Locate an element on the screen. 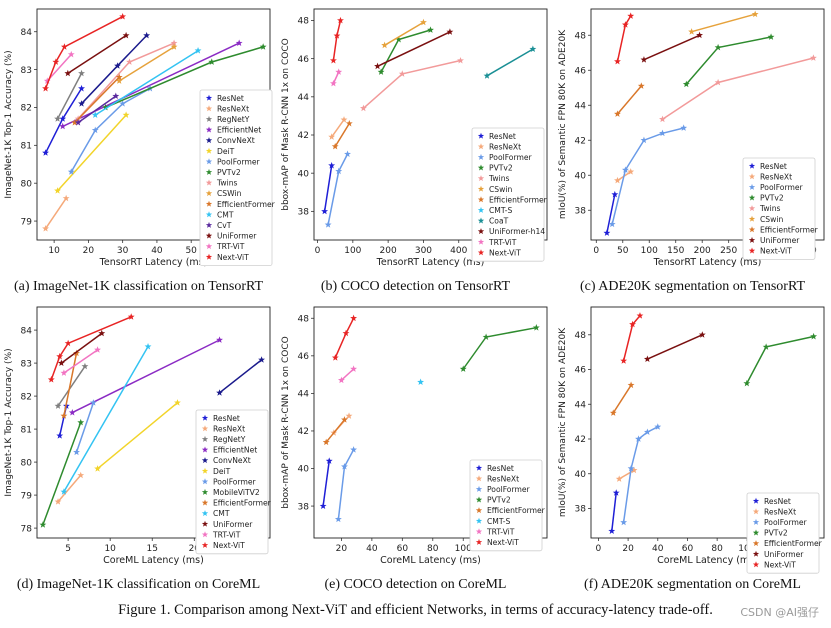 The width and height of the screenshot is (831, 628). series-cmt-s is located at coordinates (421, 382).